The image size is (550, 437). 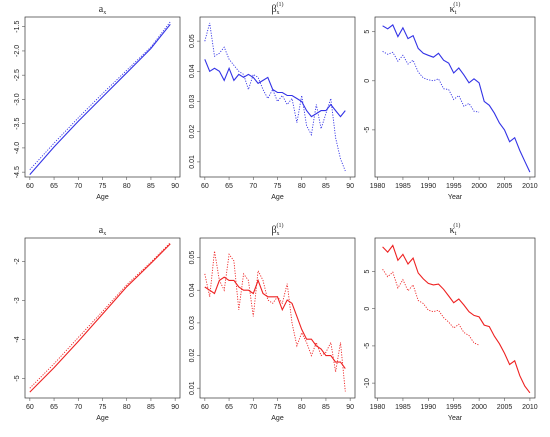 What do you see at coordinates (78, 186) in the screenshot?
I see `panel-1-xtick-label: 70` at bounding box center [78, 186].